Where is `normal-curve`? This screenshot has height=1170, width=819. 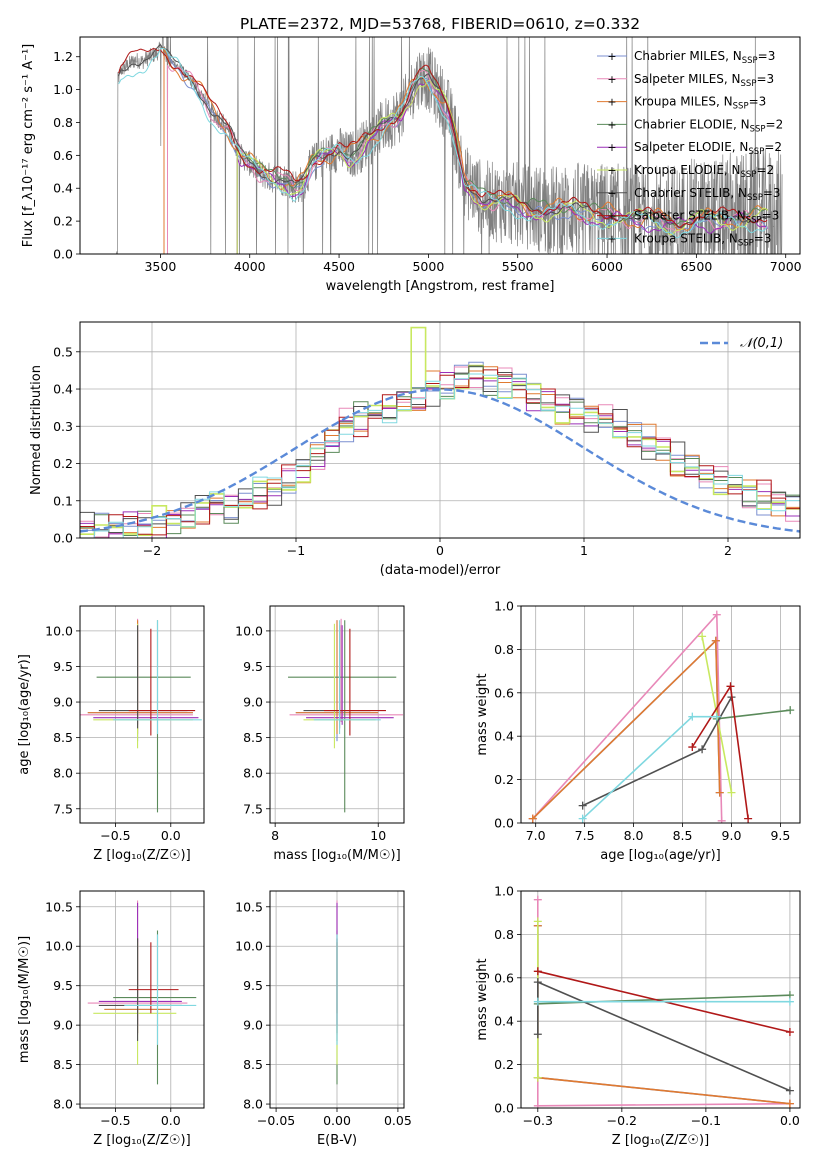
normal-curve is located at coordinates (440, 460).